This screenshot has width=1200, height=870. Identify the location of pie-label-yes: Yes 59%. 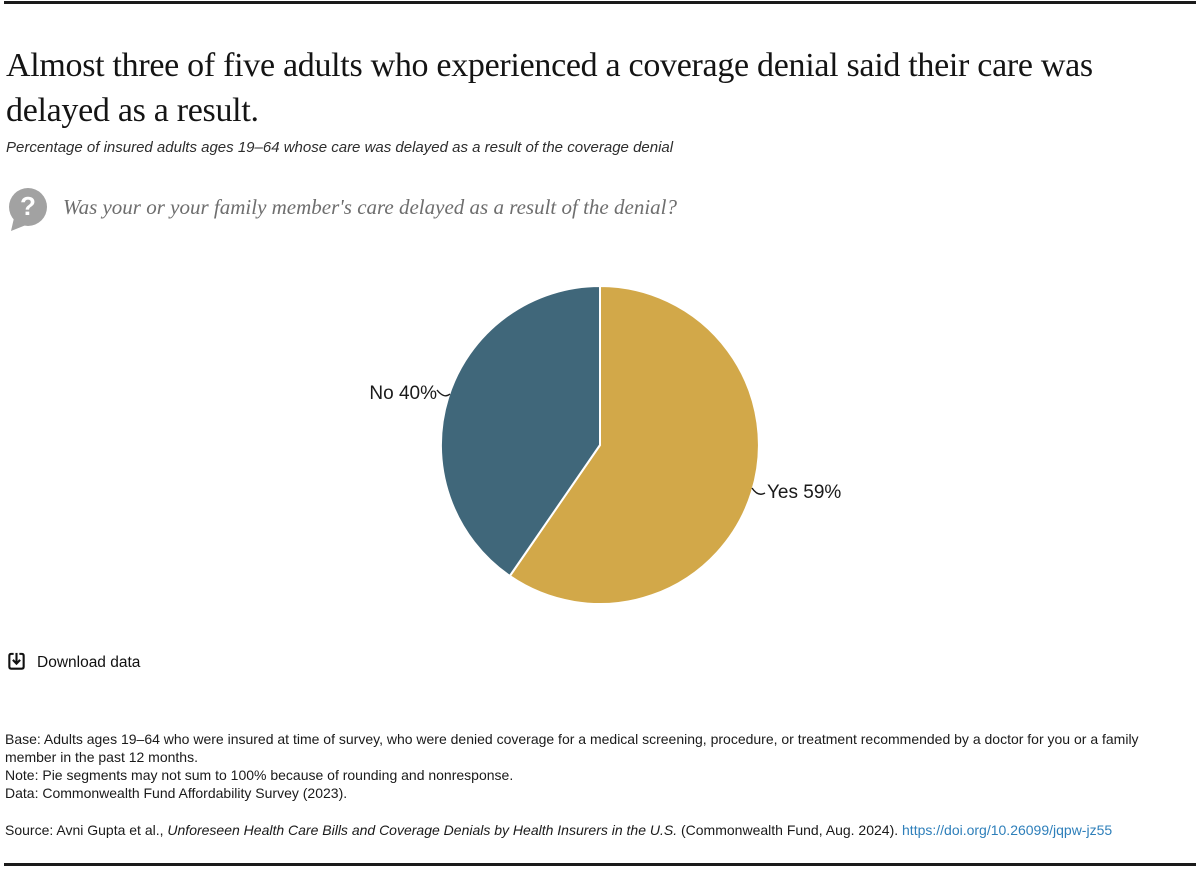
(804, 492).